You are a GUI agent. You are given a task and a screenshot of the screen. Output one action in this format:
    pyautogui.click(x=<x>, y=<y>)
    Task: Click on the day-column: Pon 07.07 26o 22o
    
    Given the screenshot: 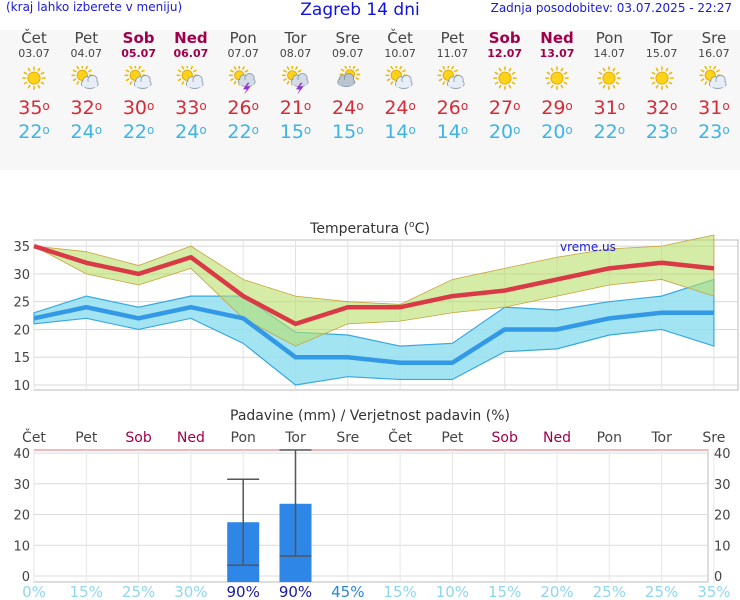 What is the action you would take?
    pyautogui.click(x=243, y=87)
    